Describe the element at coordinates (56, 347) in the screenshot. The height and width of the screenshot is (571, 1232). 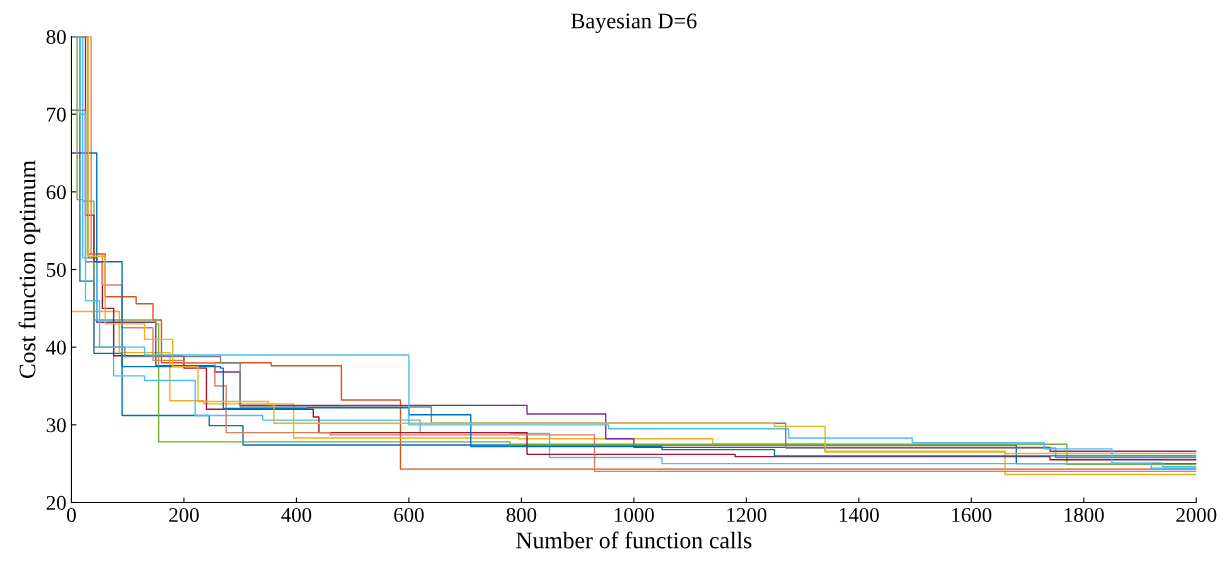
I see `y-tick-label: 40` at that location.